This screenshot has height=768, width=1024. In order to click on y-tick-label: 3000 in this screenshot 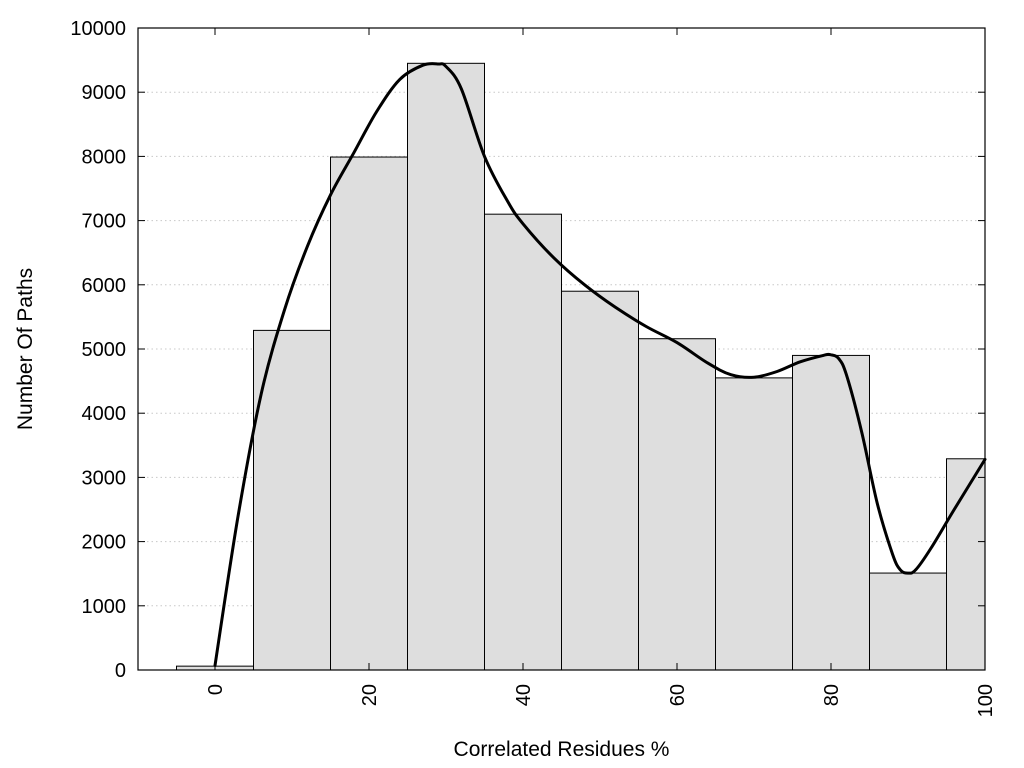, I will do `click(104, 478)`.